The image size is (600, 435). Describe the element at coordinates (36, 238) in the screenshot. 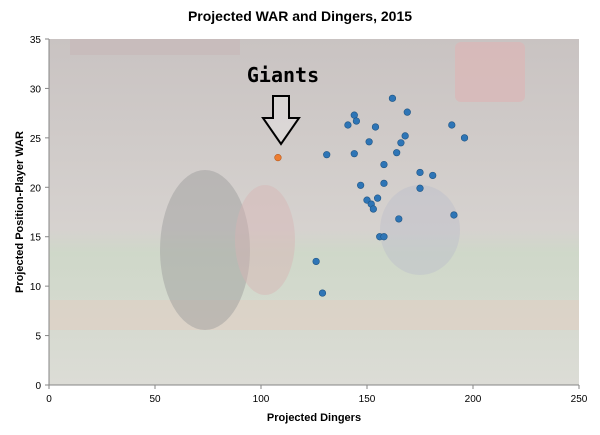

I see `y-tick-label: 15` at that location.